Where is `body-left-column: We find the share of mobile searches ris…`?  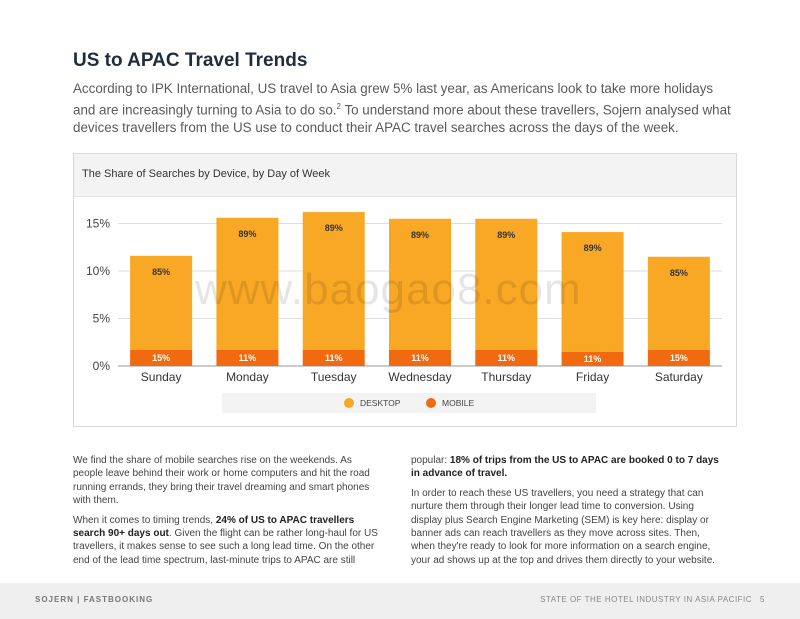
body-left-column: We find the share of mobile searches ris… is located at coordinates (228, 513).